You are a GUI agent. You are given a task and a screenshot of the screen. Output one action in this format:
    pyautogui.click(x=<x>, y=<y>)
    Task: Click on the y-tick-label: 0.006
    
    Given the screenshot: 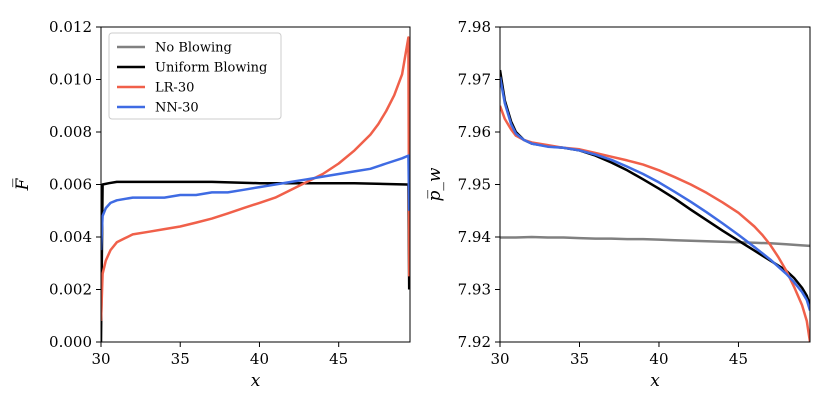 What is the action you would take?
    pyautogui.click(x=70, y=185)
    